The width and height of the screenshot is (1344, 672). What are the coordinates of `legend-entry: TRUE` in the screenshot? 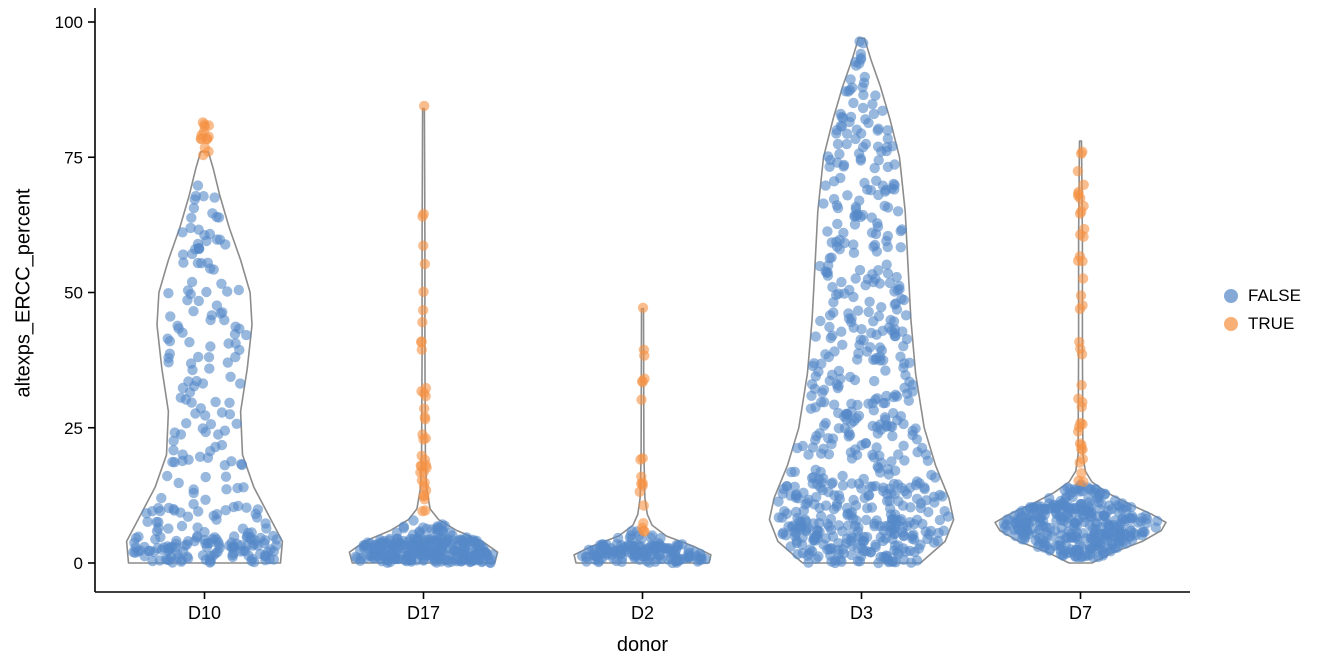 It's located at (1262, 324).